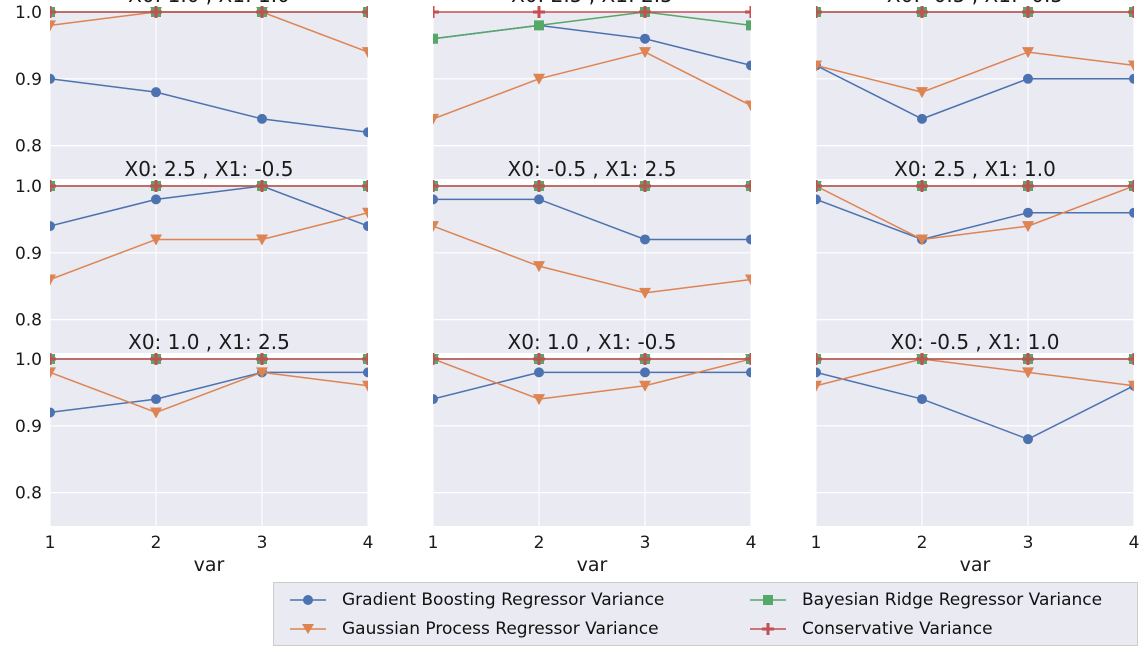 The height and width of the screenshot is (648, 1146). Describe the element at coordinates (28, 321) in the screenshot. I see `y-tick-label: 0.8` at that location.